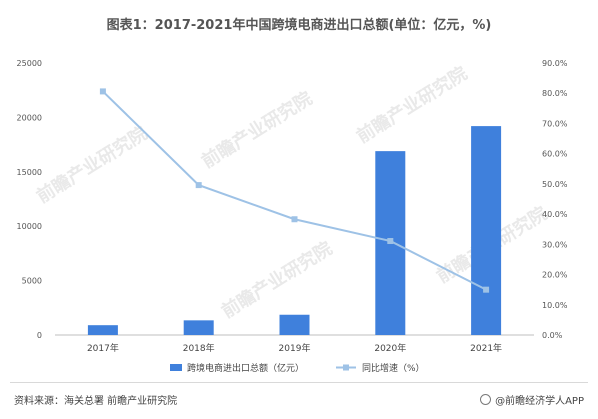  I want to click on x-tick-label: 2018年, so click(199, 348).